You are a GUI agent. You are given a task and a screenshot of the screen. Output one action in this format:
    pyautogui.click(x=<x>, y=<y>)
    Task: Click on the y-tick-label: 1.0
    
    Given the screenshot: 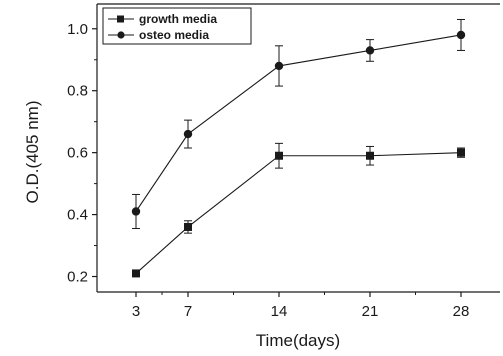 What is the action you would take?
    pyautogui.click(x=77, y=29)
    